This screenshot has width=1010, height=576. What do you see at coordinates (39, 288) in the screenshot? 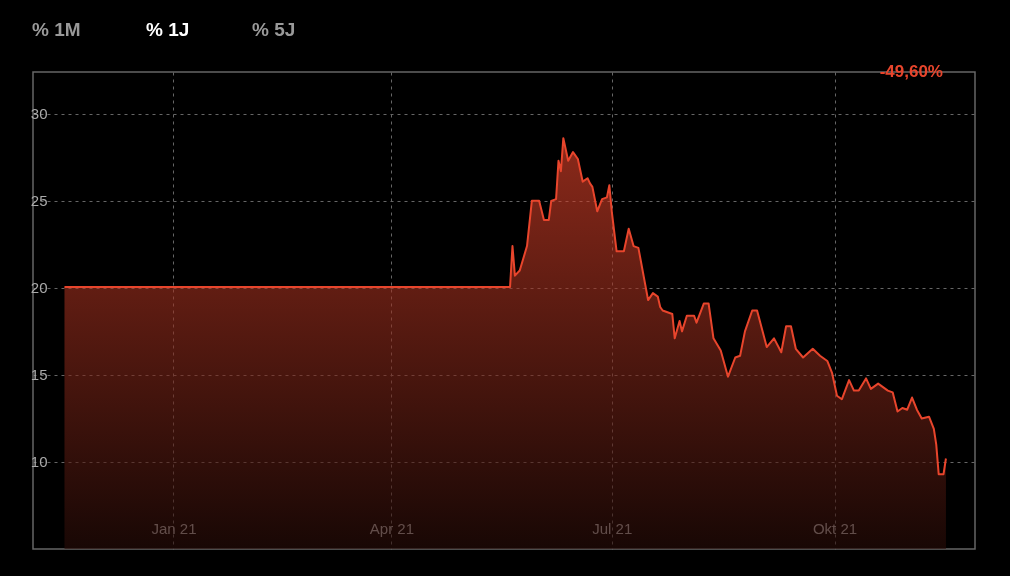
I see `y-tick-label: 20` at bounding box center [39, 288].